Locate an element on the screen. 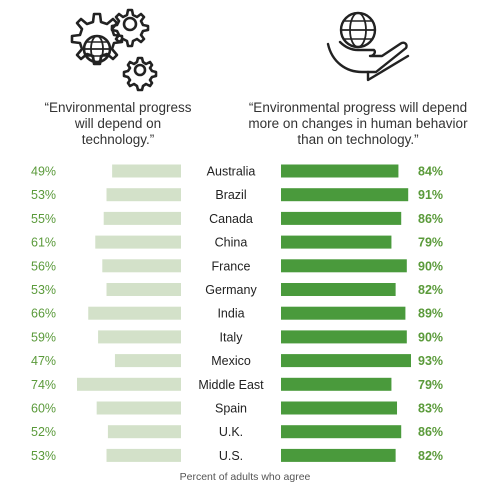 Image resolution: width=490 pixels, height=494 pixels. left-value-label-0: 49% is located at coordinates (43, 172).